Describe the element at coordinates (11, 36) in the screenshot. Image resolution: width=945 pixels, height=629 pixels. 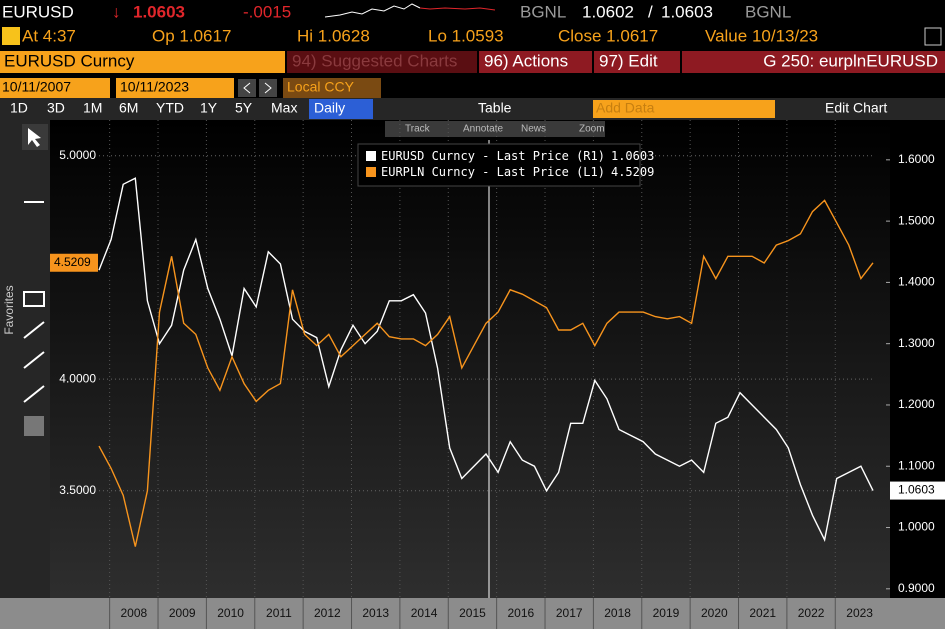
I see `quote-icon` at that location.